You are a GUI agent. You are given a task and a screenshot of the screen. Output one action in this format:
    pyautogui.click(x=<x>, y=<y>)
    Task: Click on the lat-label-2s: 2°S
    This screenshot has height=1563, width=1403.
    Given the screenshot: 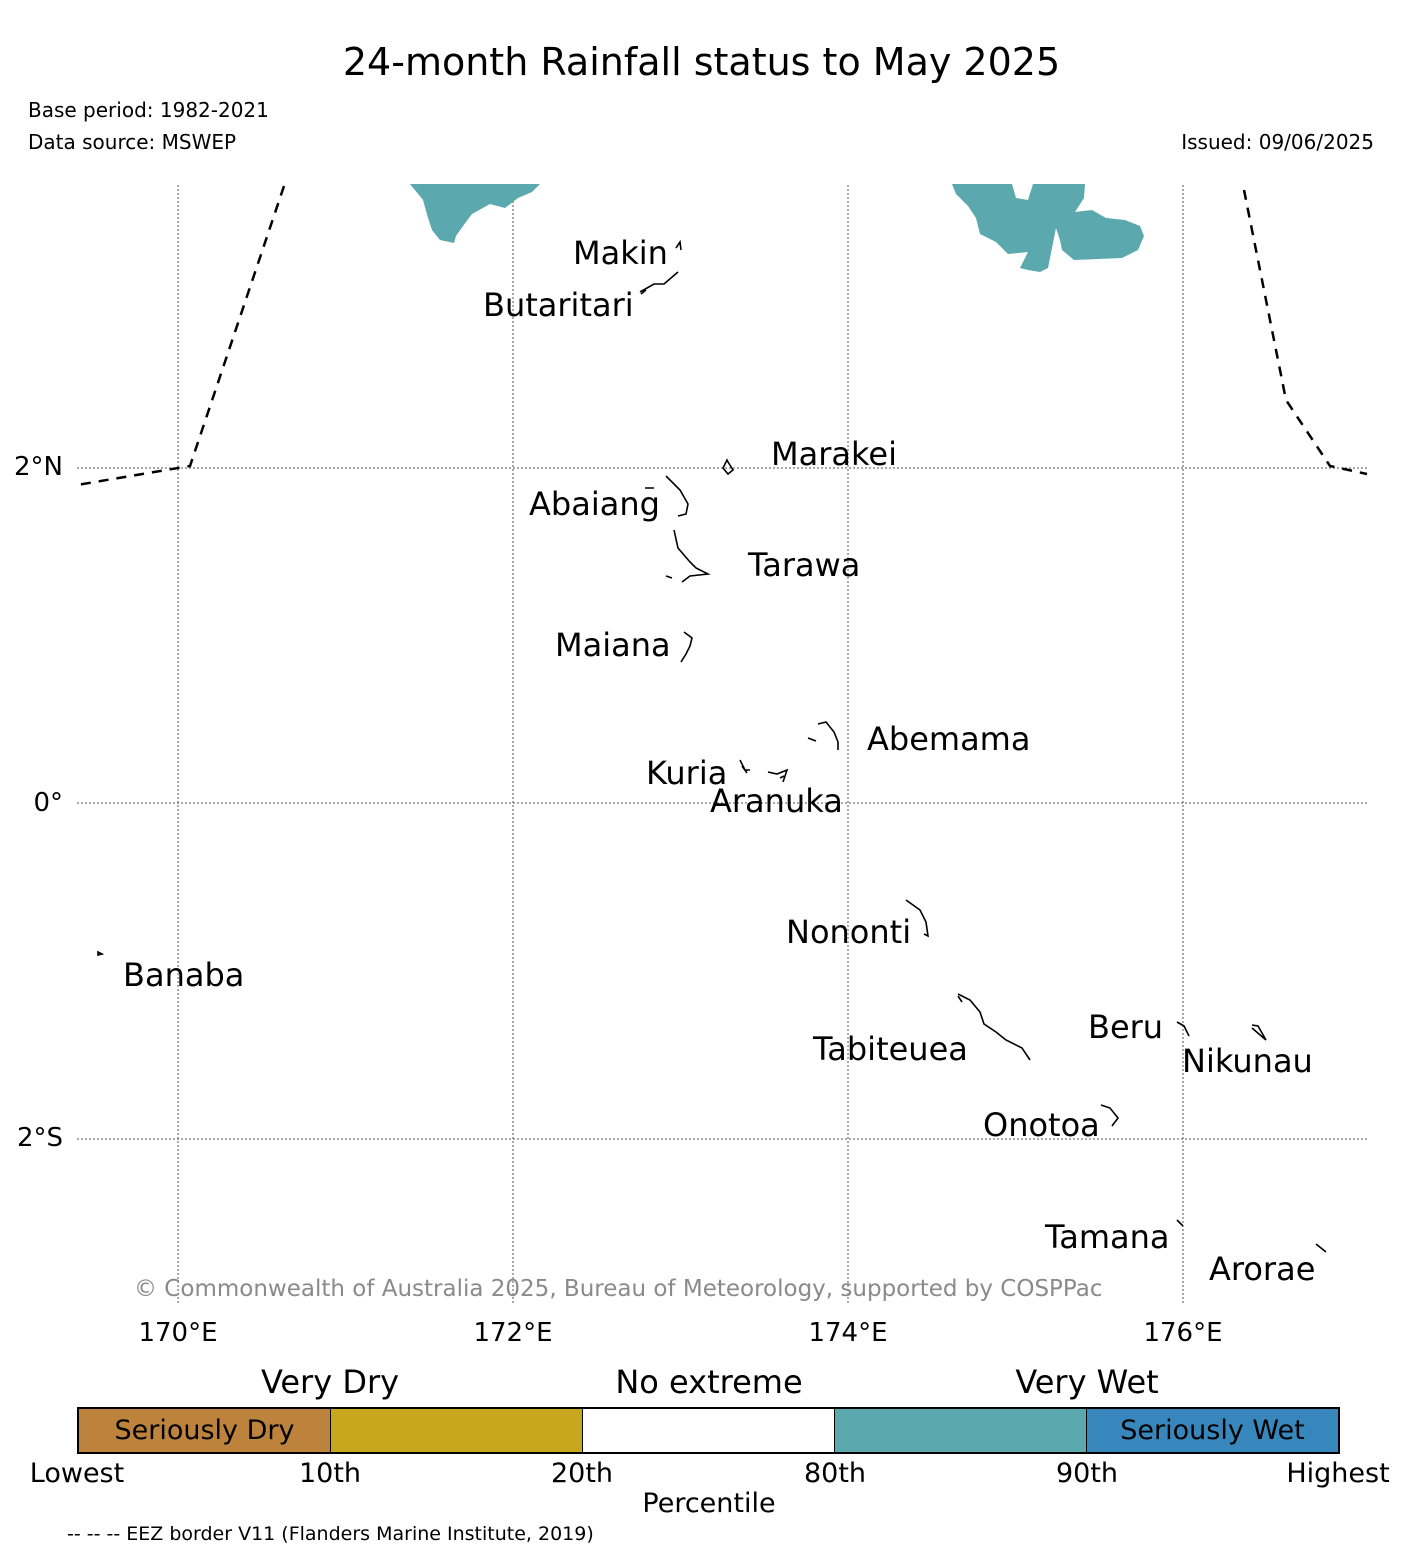 What is the action you would take?
    pyautogui.click(x=39, y=1138)
    